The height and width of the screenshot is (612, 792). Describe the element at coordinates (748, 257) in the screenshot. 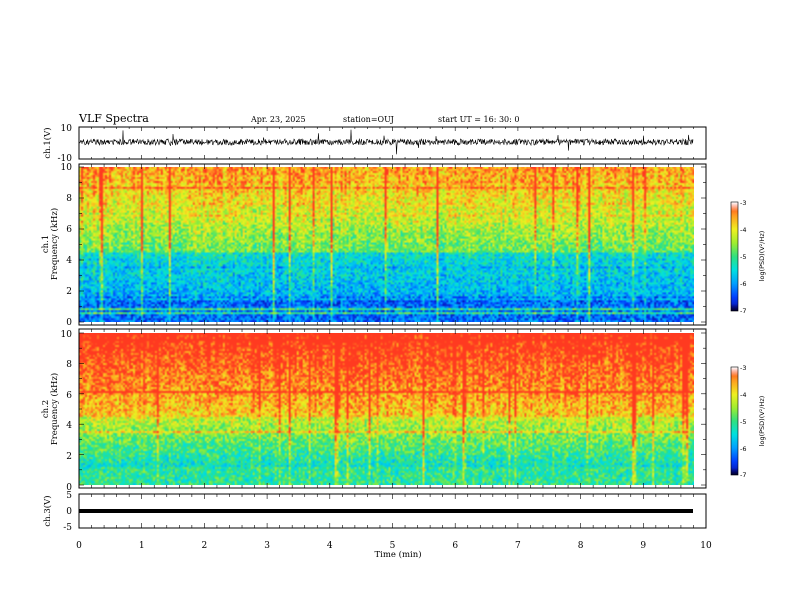

I see `ch1-colorbar: -3 -4 -5 -6 -7 log(PSD)(V²/Hz)` at that location.